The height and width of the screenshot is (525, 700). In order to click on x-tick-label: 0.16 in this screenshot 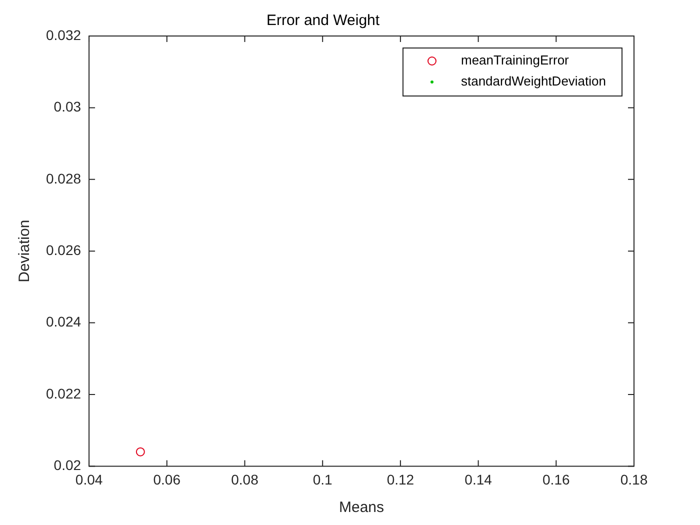, I will do `click(556, 479)`.